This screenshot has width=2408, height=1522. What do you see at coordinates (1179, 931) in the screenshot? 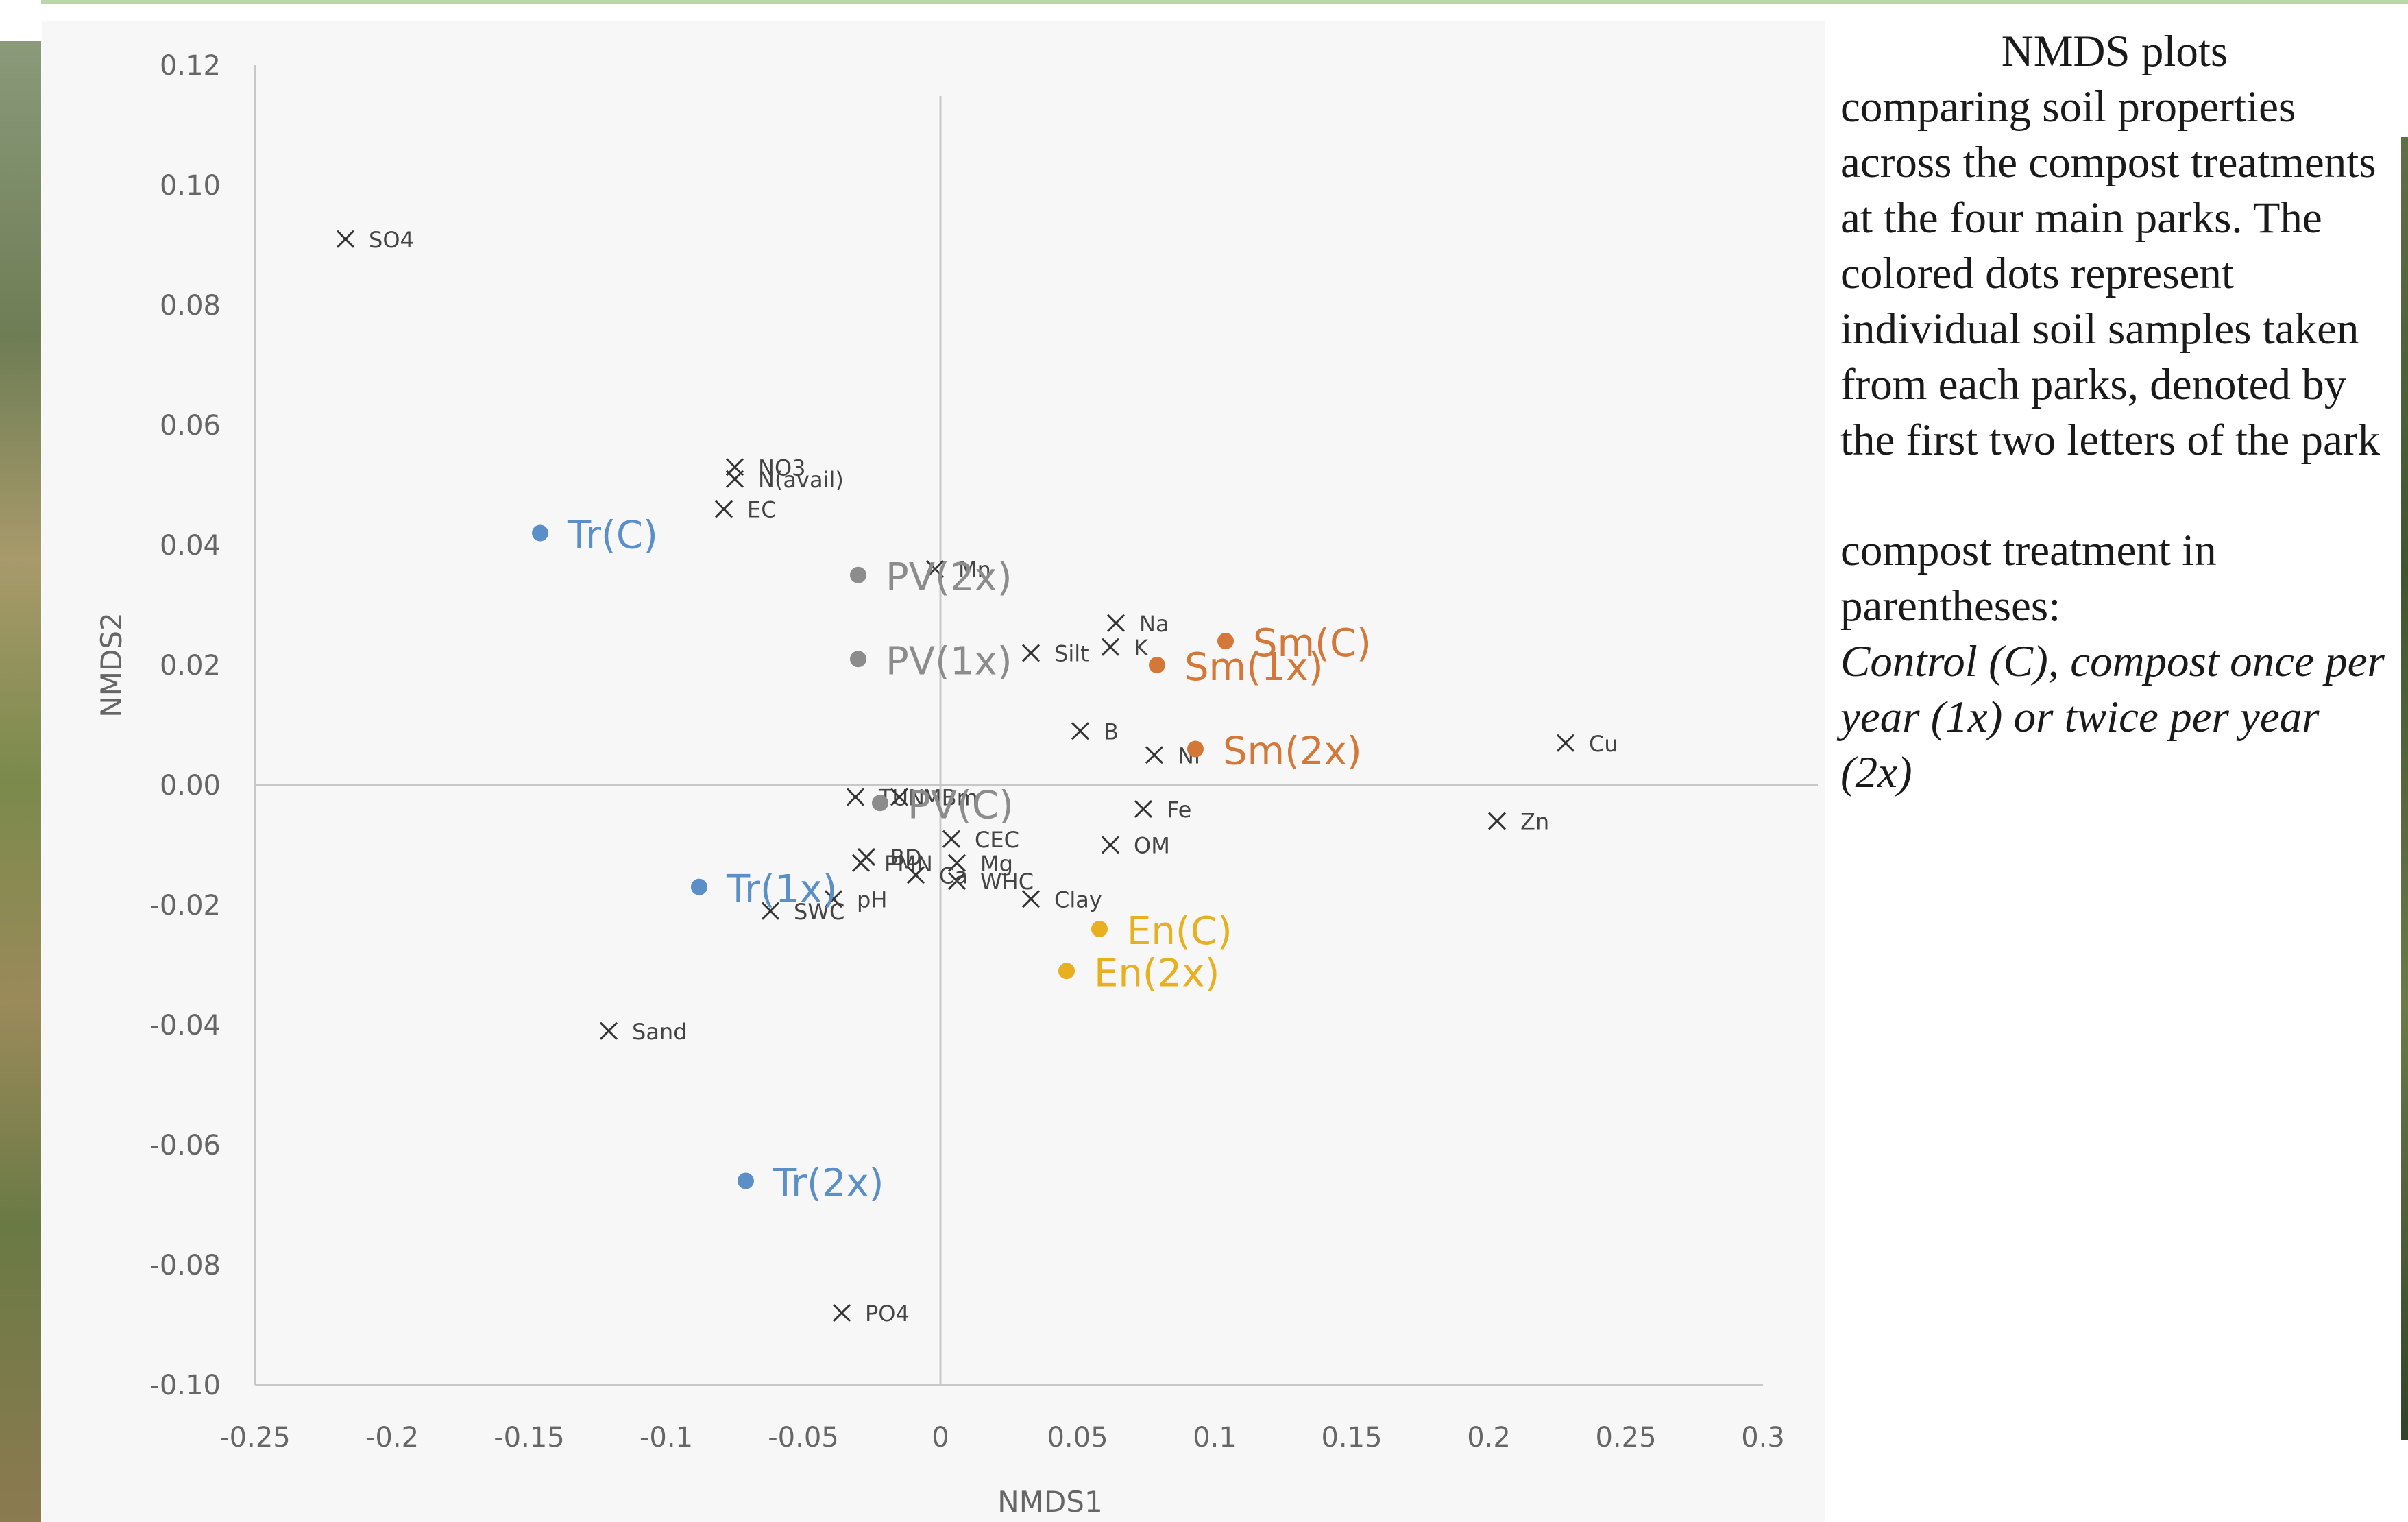
I see `sample-label: En(C)` at bounding box center [1179, 931].